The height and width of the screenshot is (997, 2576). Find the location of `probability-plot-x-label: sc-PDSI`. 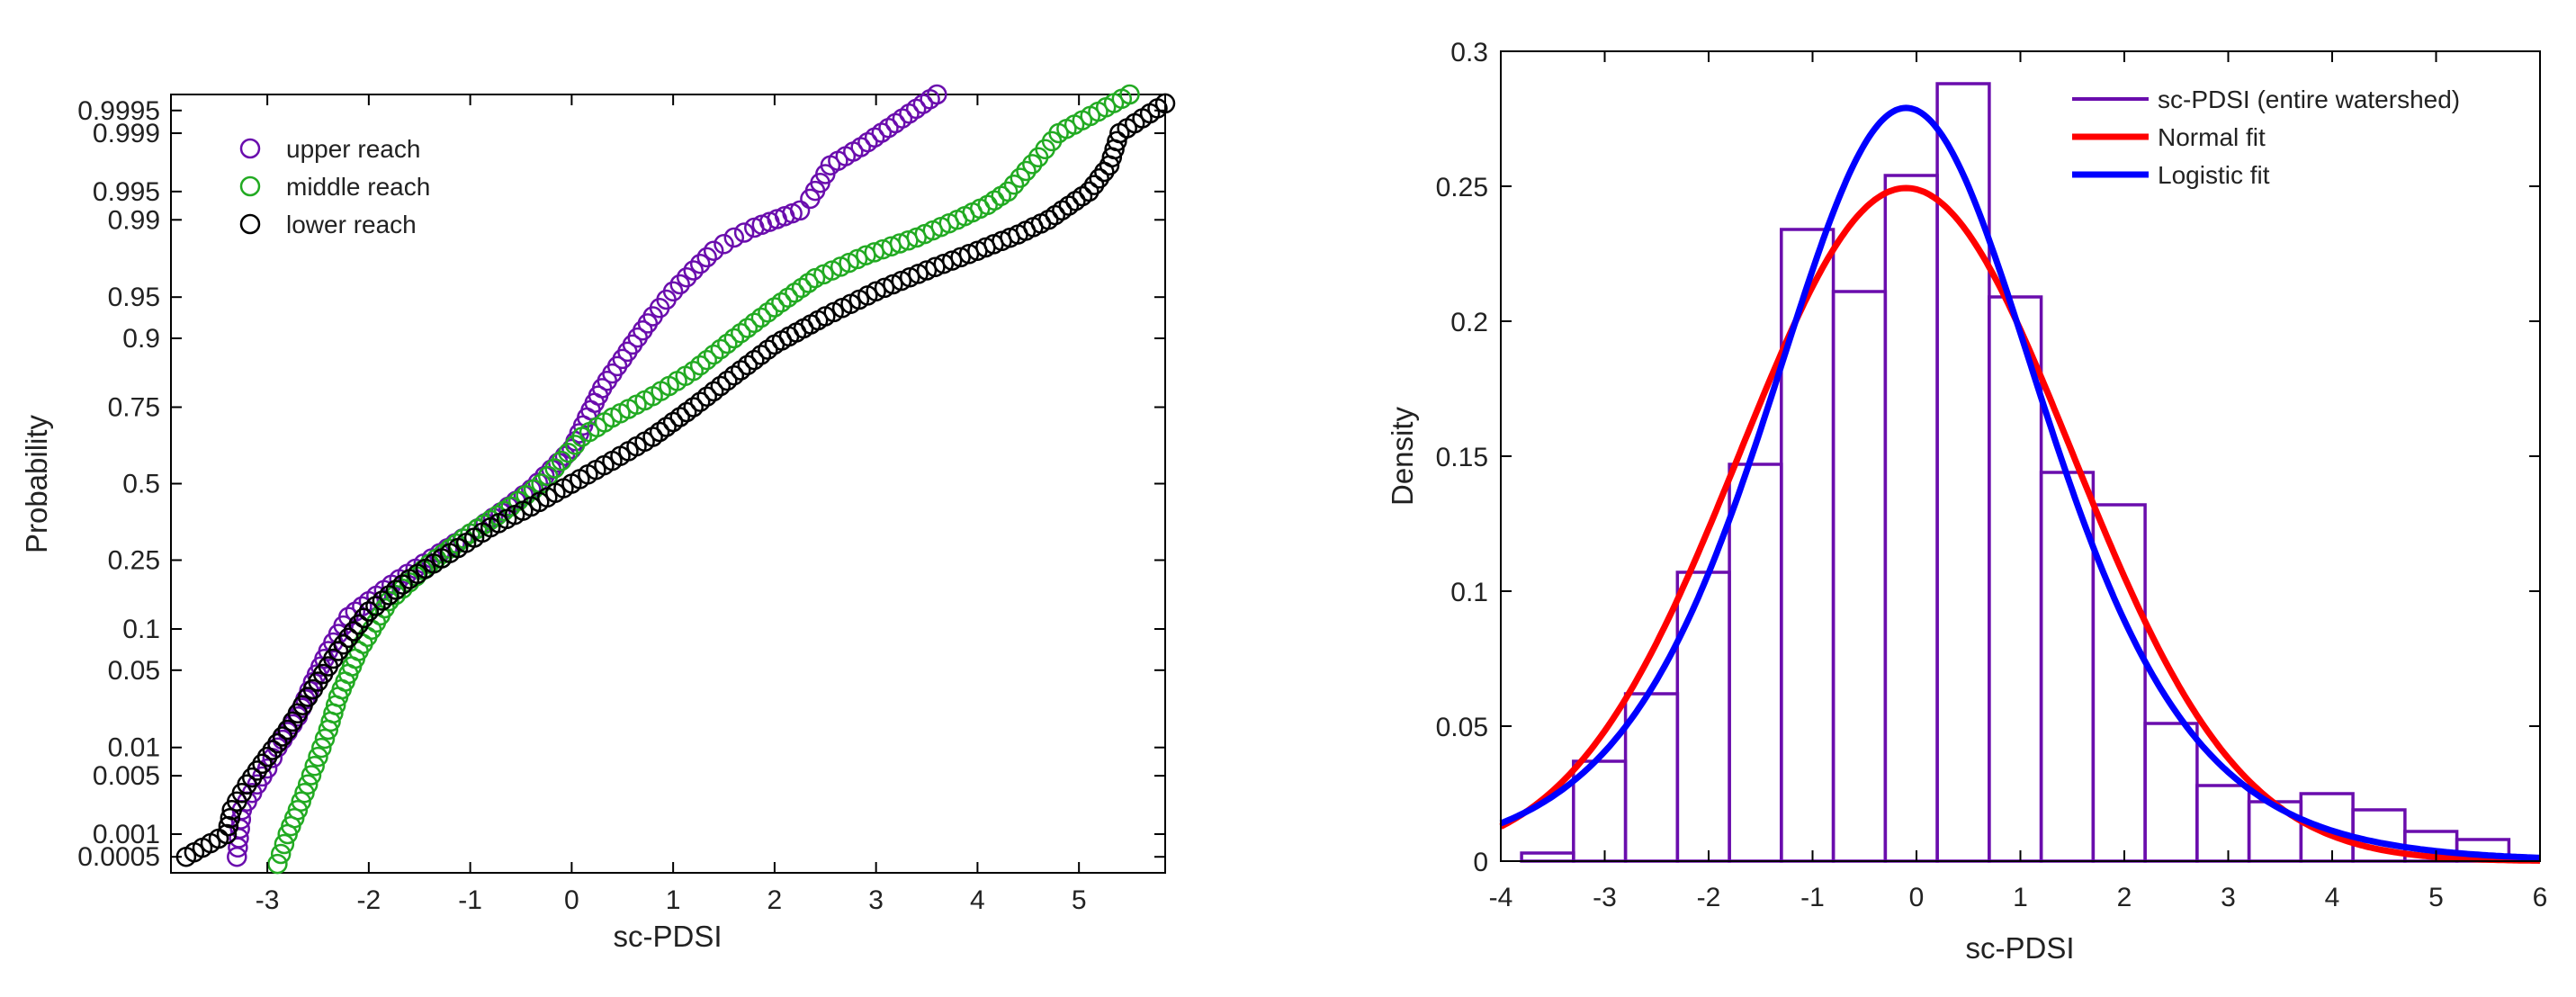

probability-plot-x-label: sc-PDSI is located at coordinates (668, 936).